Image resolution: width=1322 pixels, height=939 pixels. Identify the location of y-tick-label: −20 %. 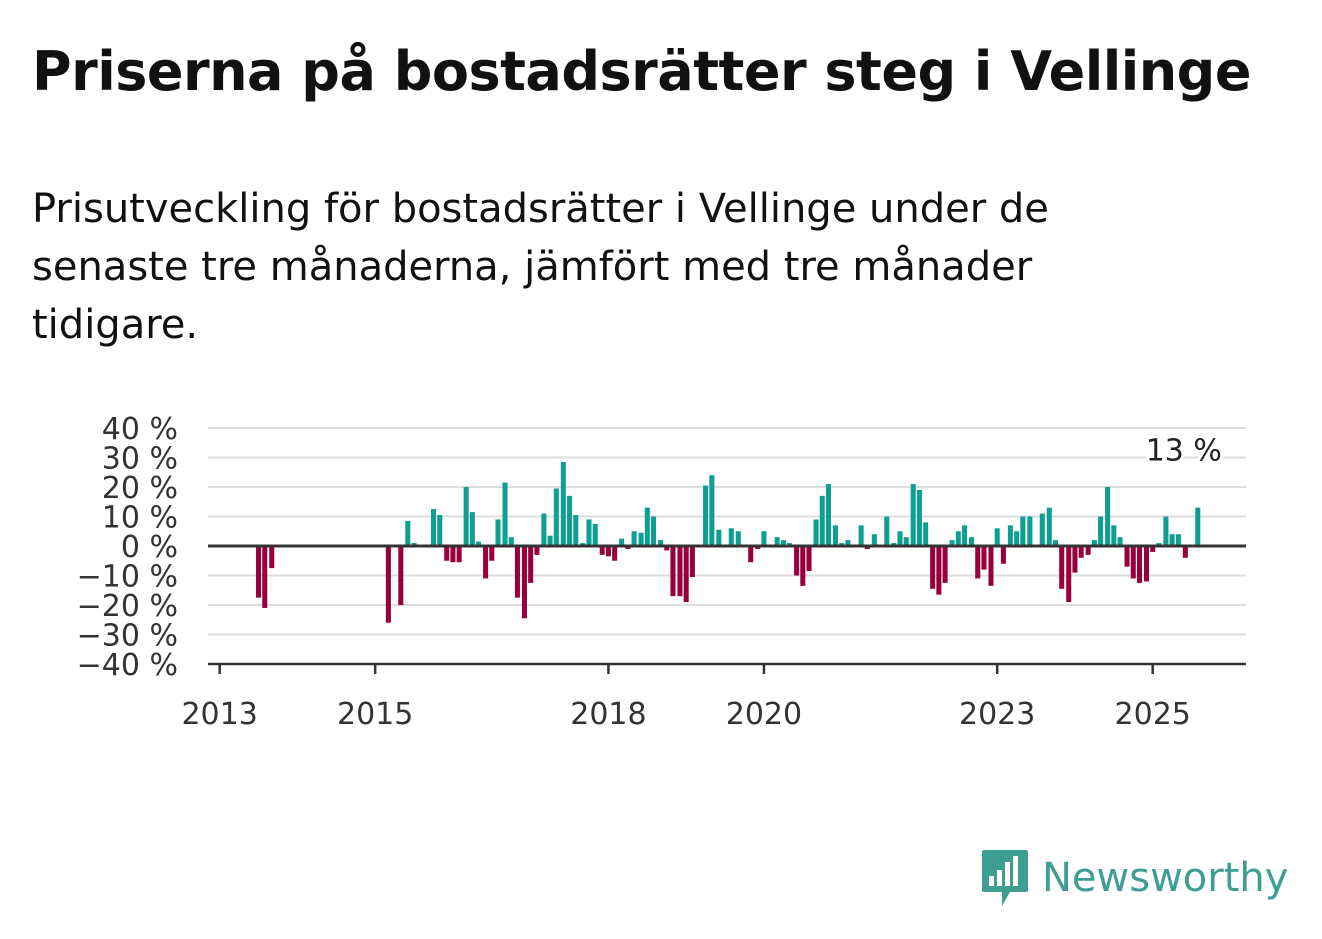
(127, 606).